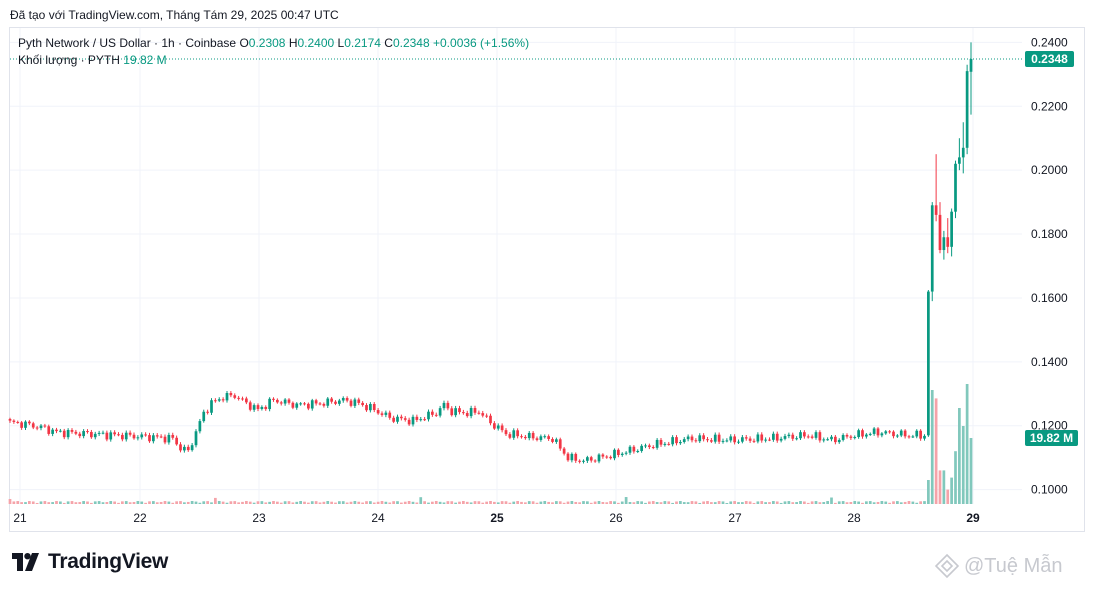 This screenshot has width=1094, height=592. What do you see at coordinates (1049, 234) in the screenshot?
I see `y-tick-label: 0.1800` at bounding box center [1049, 234].